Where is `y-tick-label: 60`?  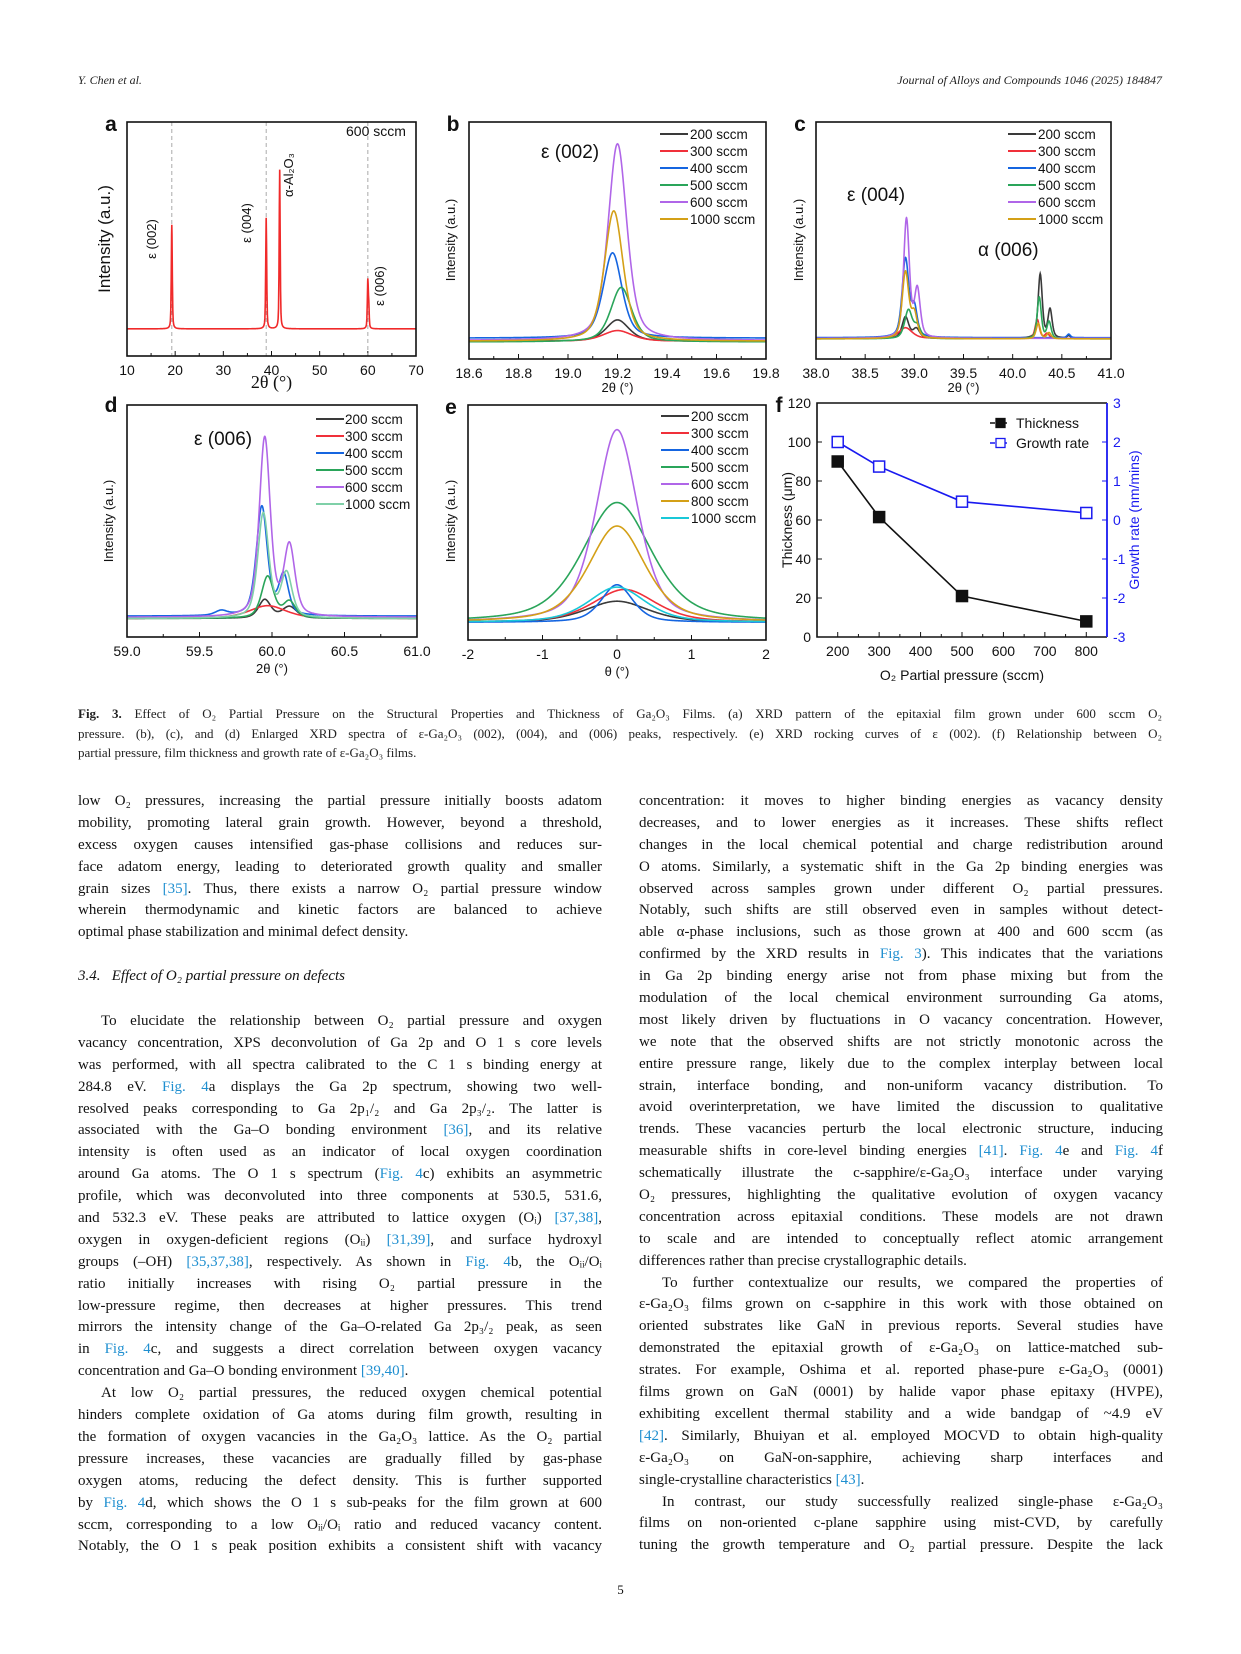
y-tick-label: 60 is located at coordinates (803, 520).